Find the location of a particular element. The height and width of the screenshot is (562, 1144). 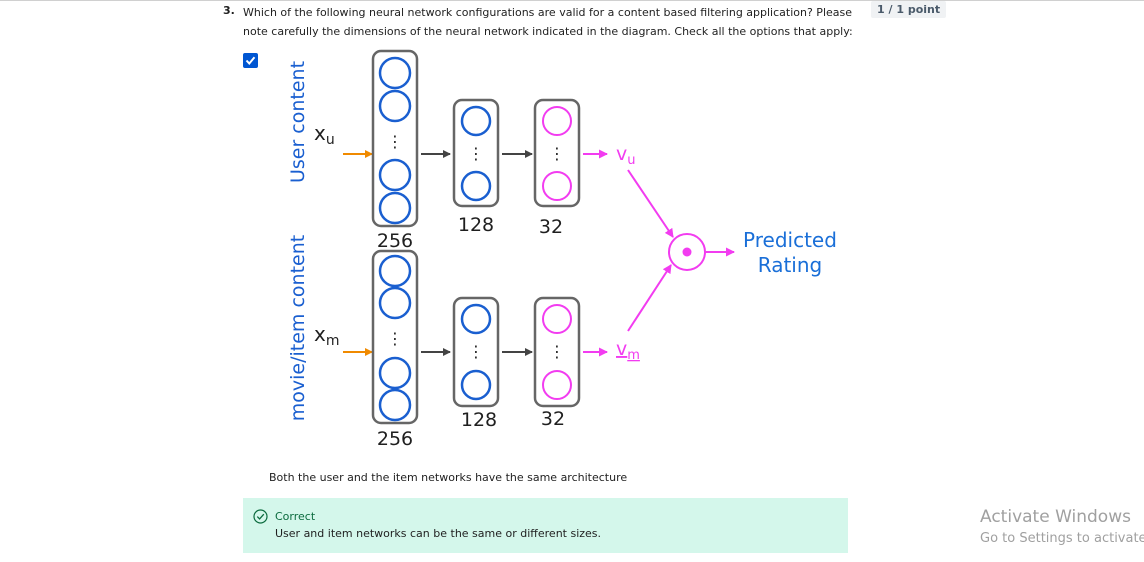

item-layer-1-ellipsis: ⋮ is located at coordinates (395, 338).